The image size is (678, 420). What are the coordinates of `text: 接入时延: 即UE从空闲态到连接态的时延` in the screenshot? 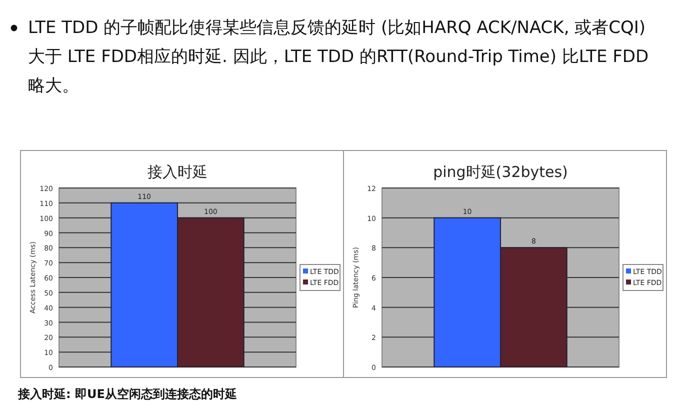 It's located at (127, 394).